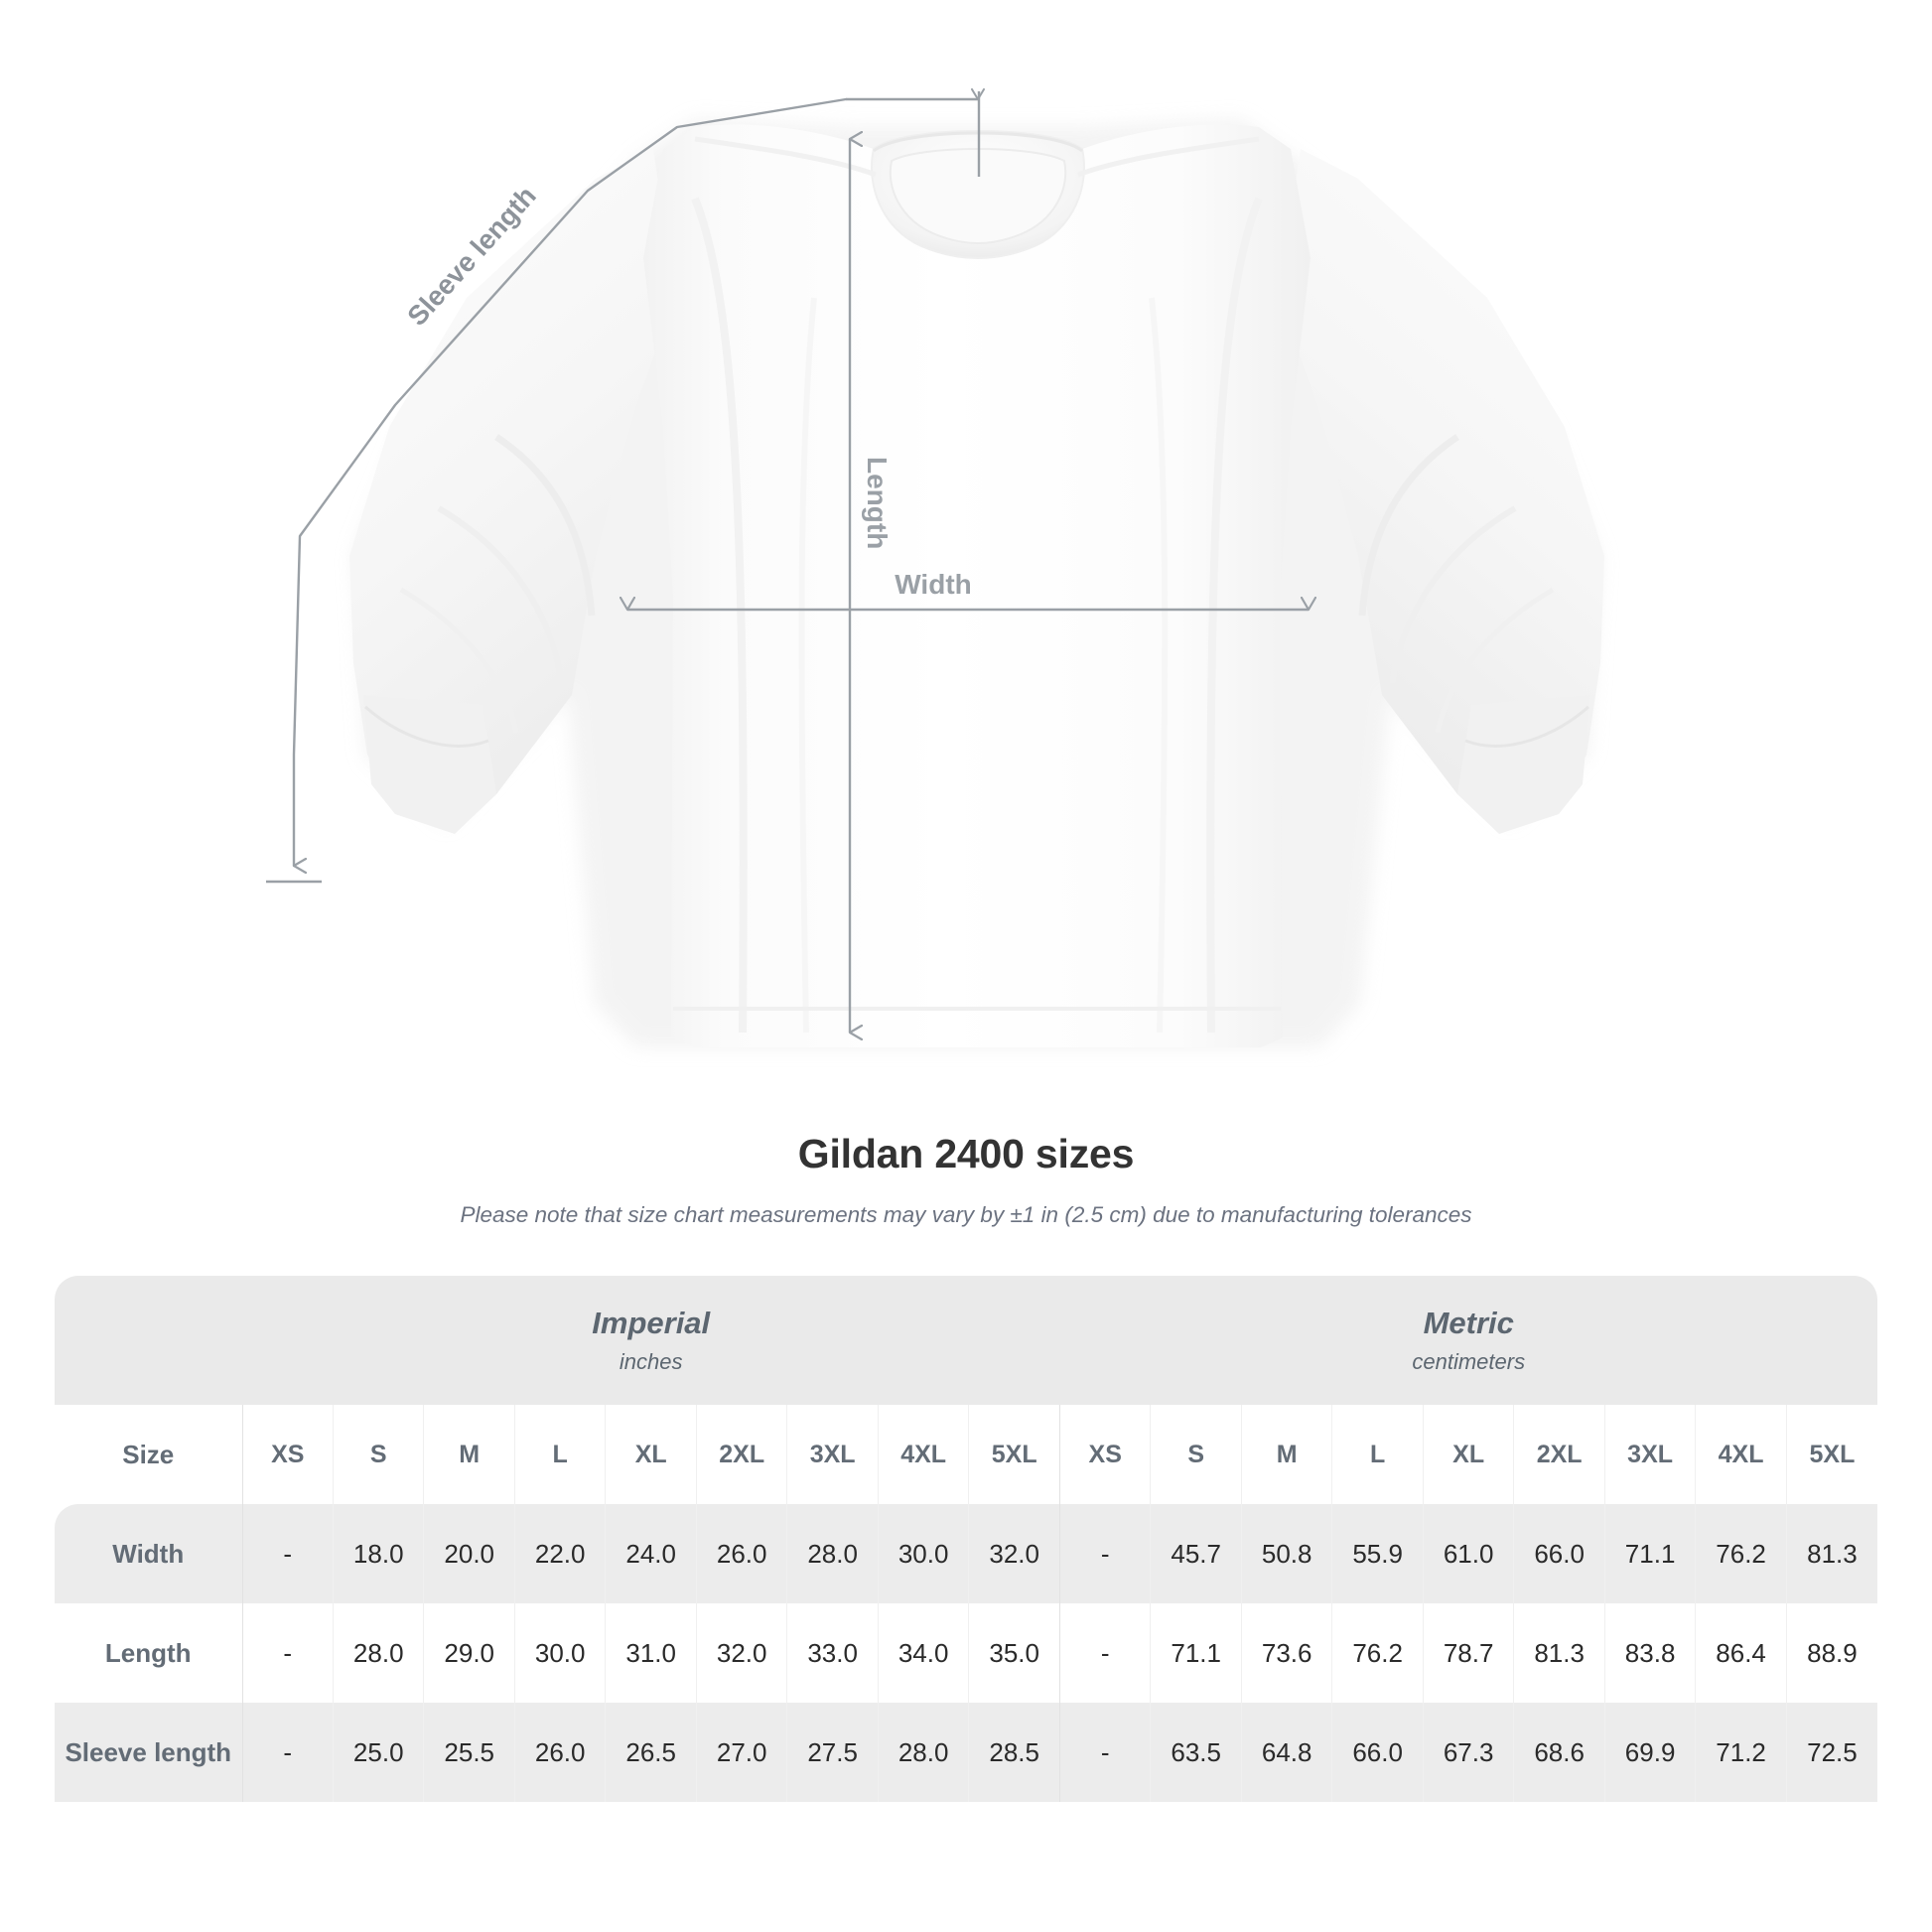 The width and height of the screenshot is (1932, 1932). What do you see at coordinates (1286, 1554) in the screenshot?
I see `cell-width-metric-m: 50.8` at bounding box center [1286, 1554].